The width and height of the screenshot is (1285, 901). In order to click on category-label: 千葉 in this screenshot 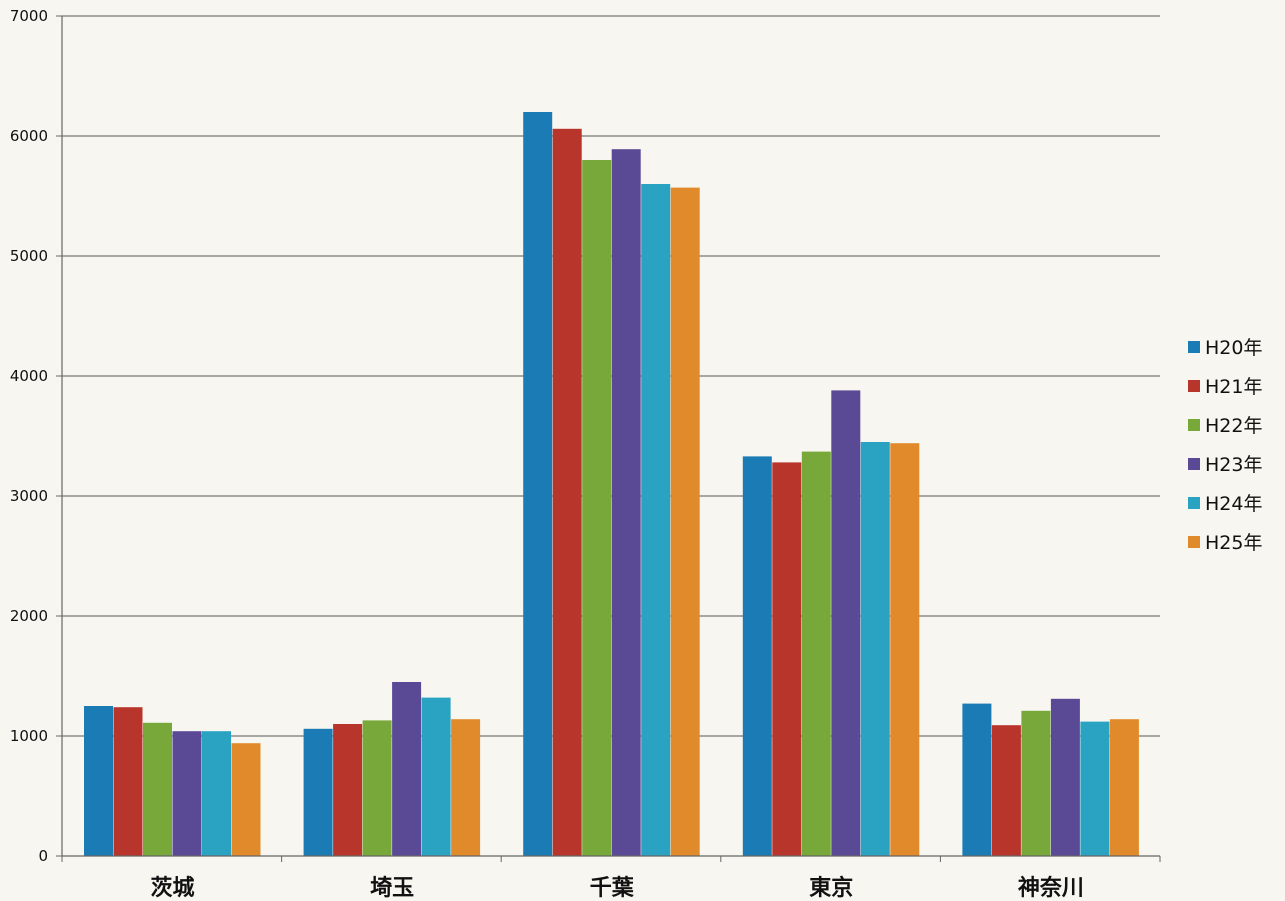, I will do `click(612, 888)`.